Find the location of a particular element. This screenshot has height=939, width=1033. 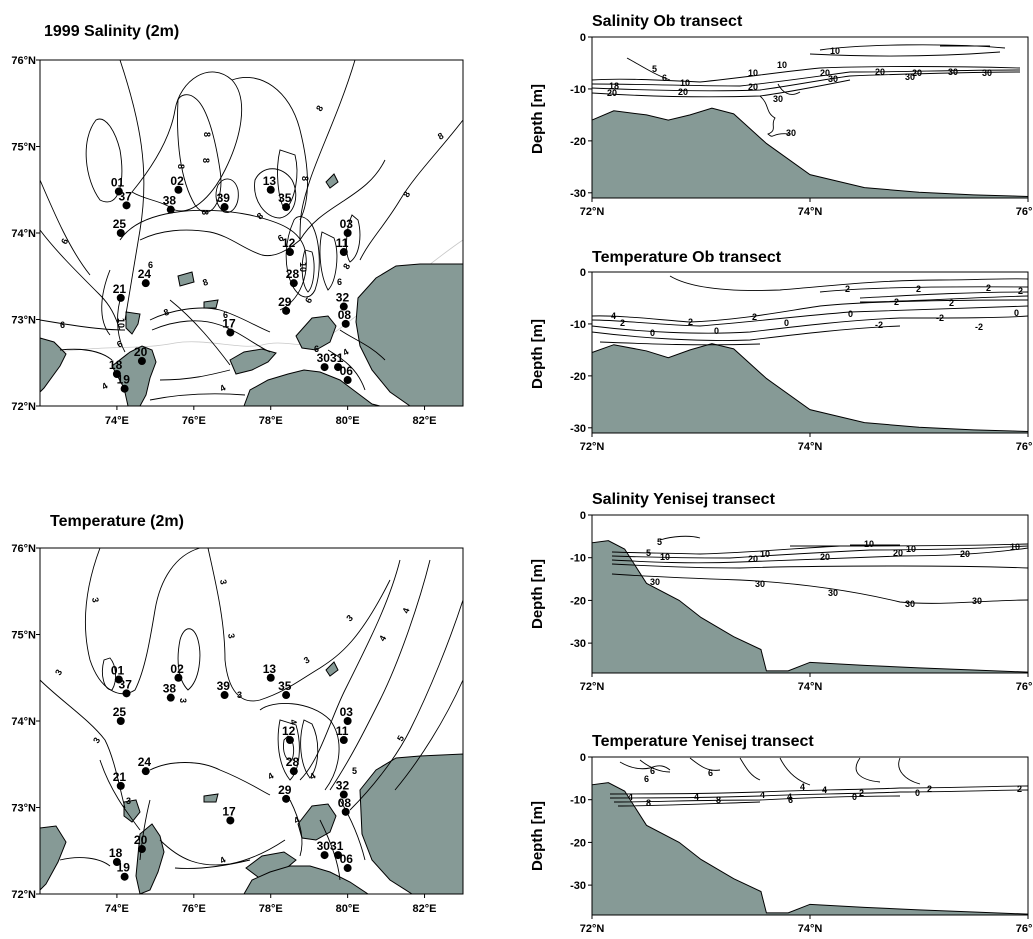

station-label: 08 is located at coordinates (345, 315).